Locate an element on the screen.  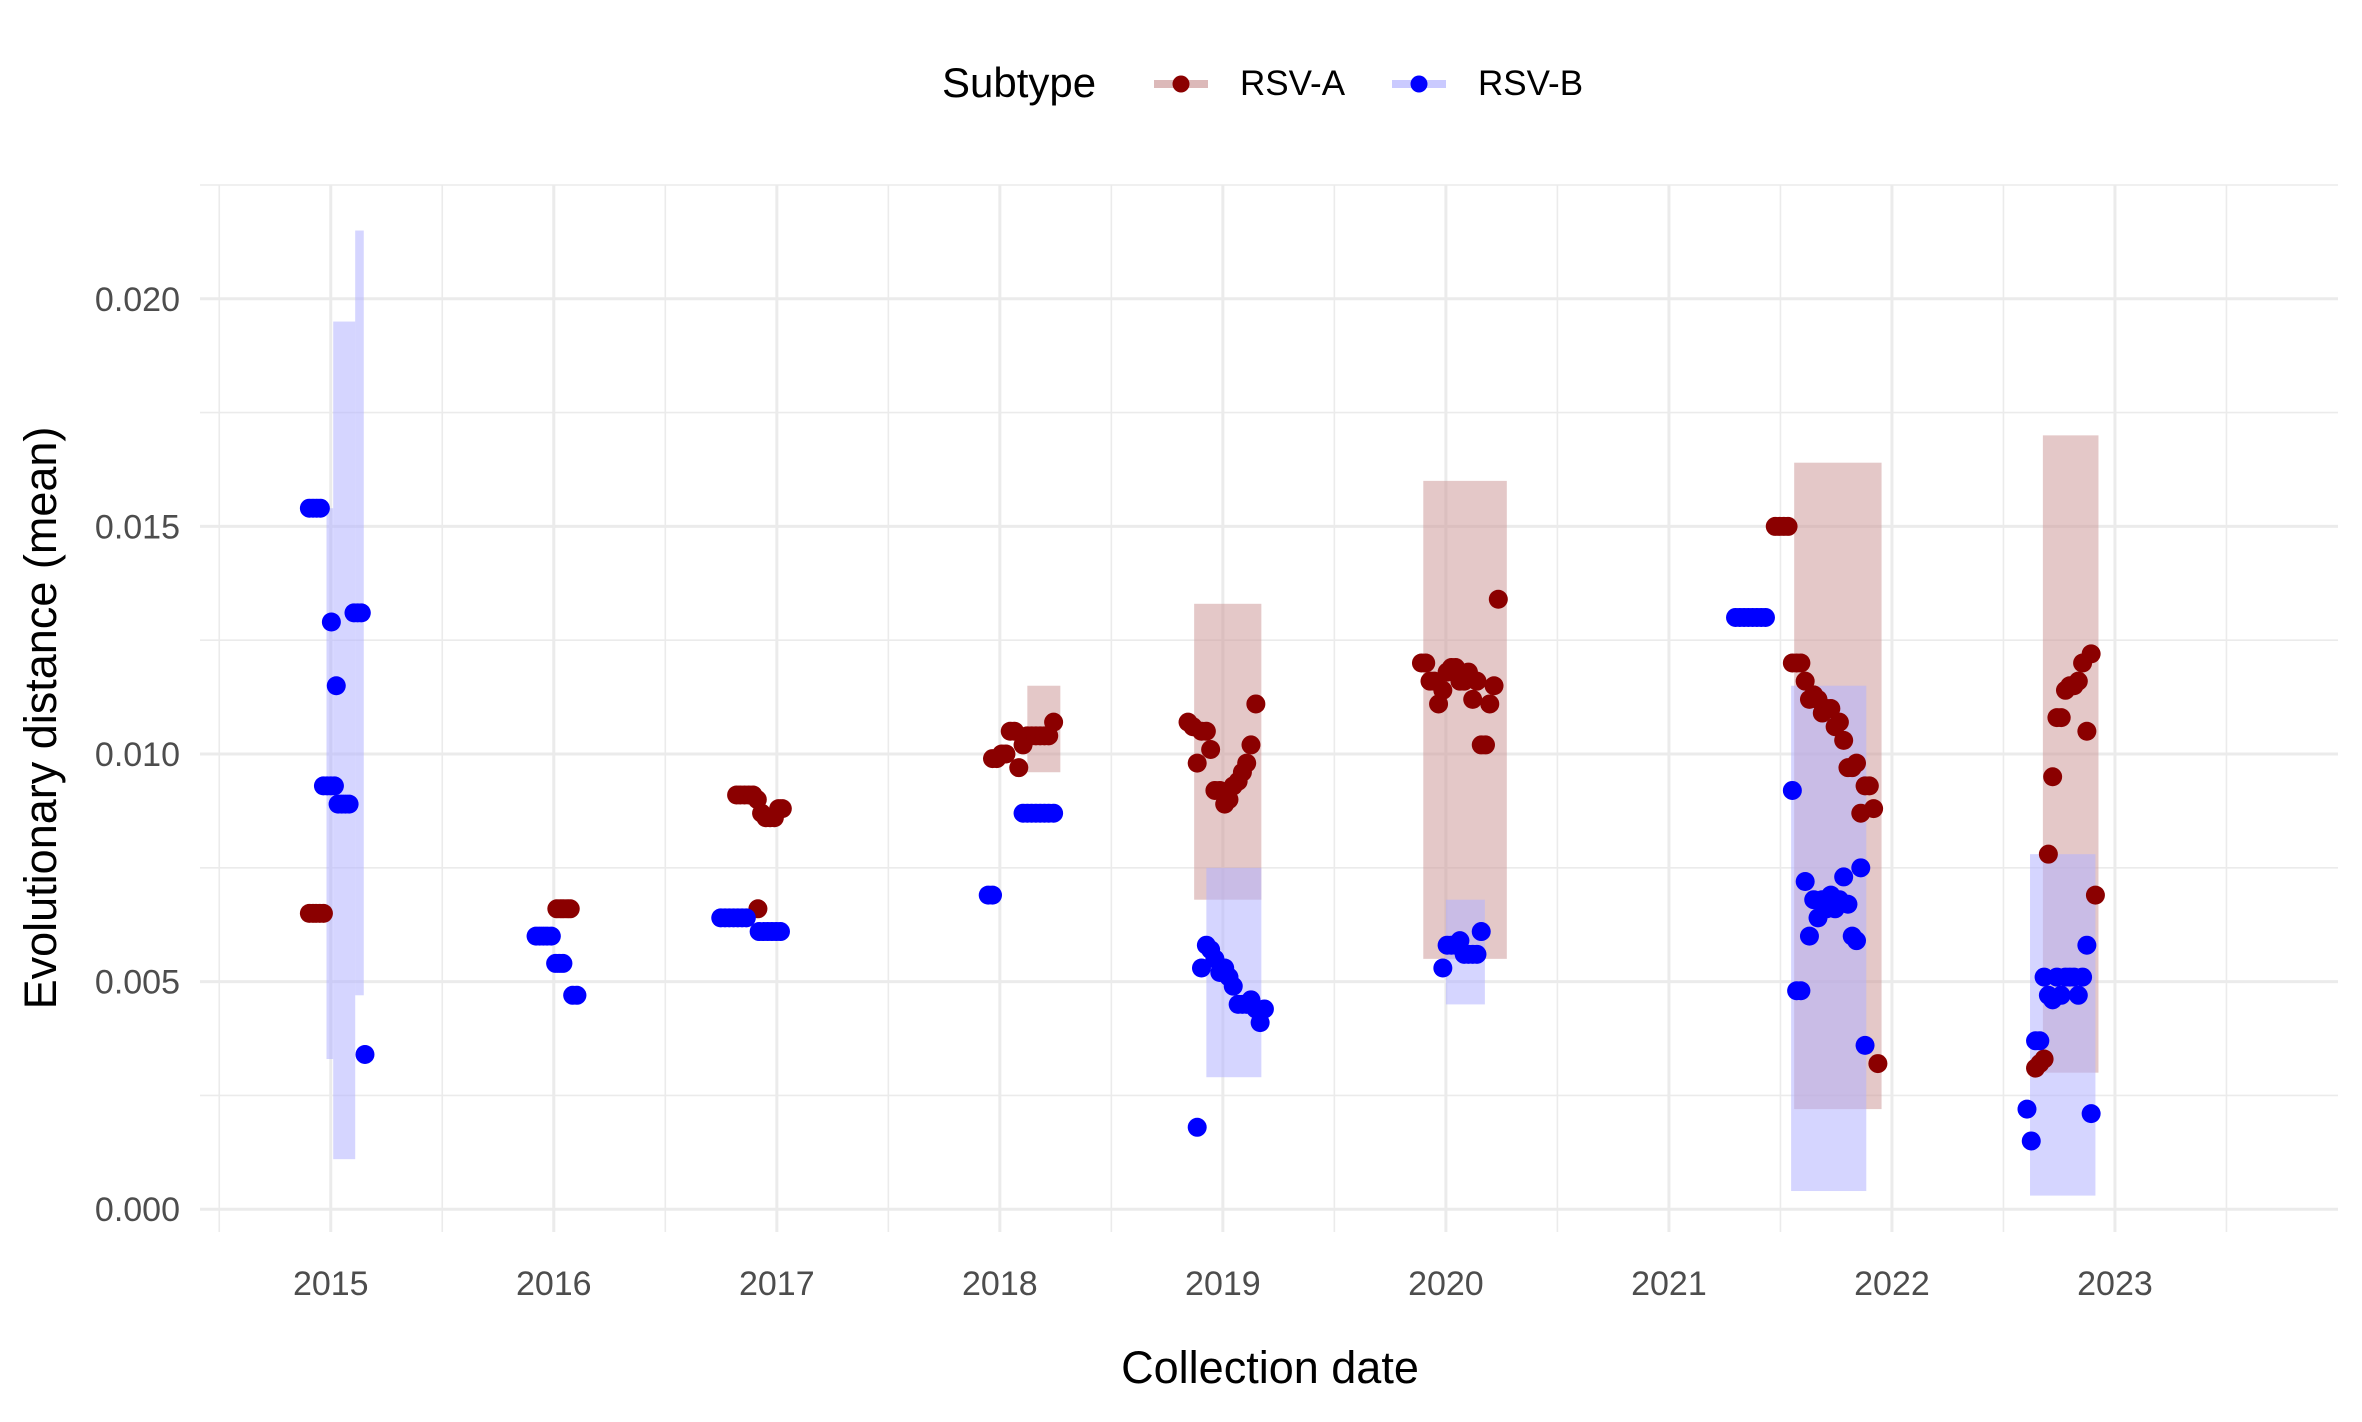
legend-marker-rsv-a is located at coordinates (1181, 84).